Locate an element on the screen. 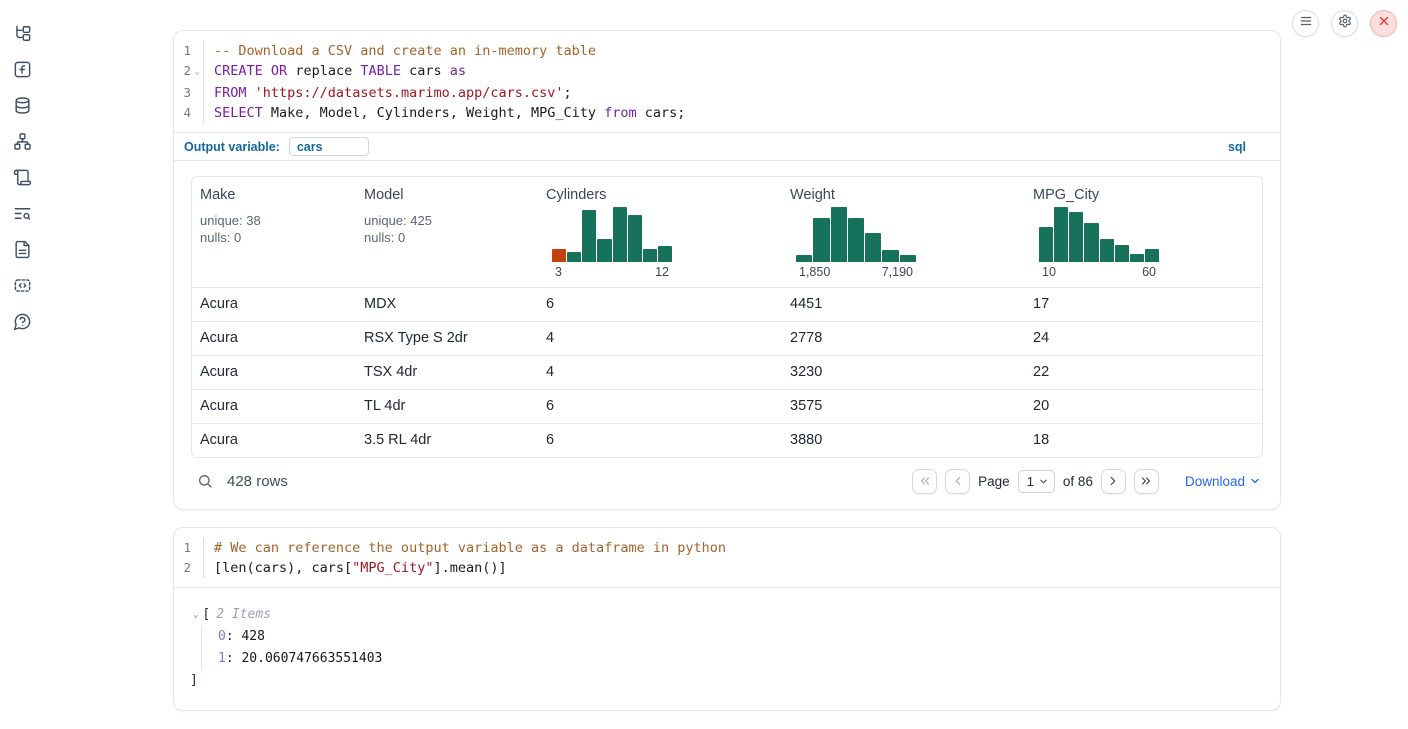  hamburger-icon is located at coordinates (1306, 23).